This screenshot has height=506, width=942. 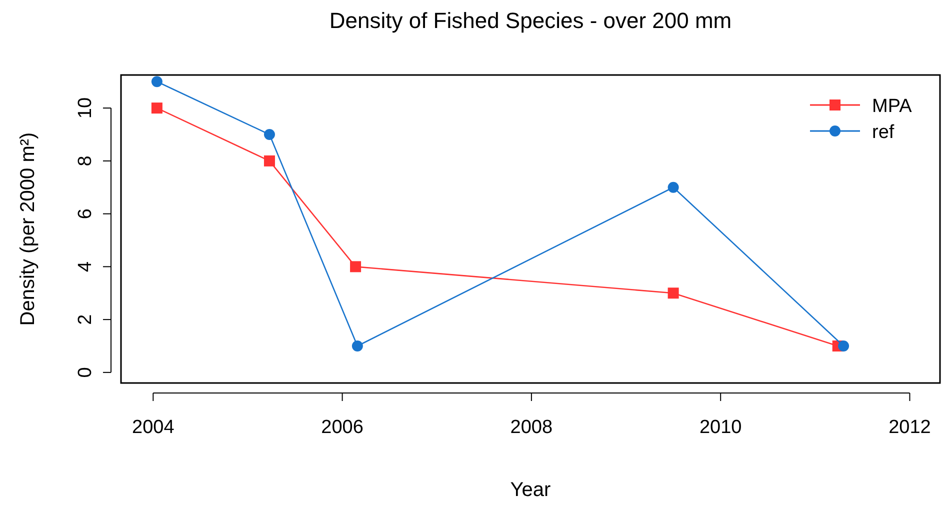 I want to click on legend-label: ref, so click(x=883, y=132).